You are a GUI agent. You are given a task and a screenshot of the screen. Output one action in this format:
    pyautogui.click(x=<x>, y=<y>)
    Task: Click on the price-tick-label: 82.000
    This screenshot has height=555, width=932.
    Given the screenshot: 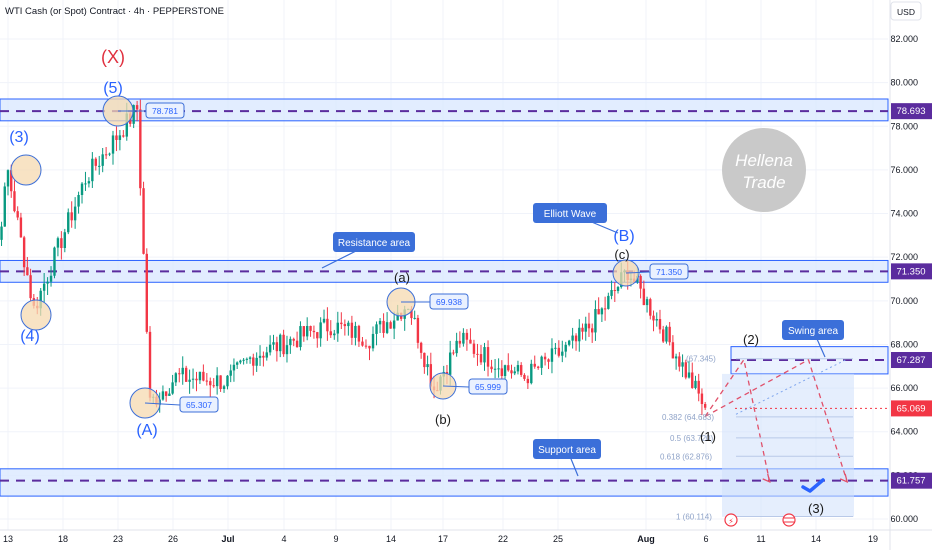 What is the action you would take?
    pyautogui.click(x=904, y=39)
    